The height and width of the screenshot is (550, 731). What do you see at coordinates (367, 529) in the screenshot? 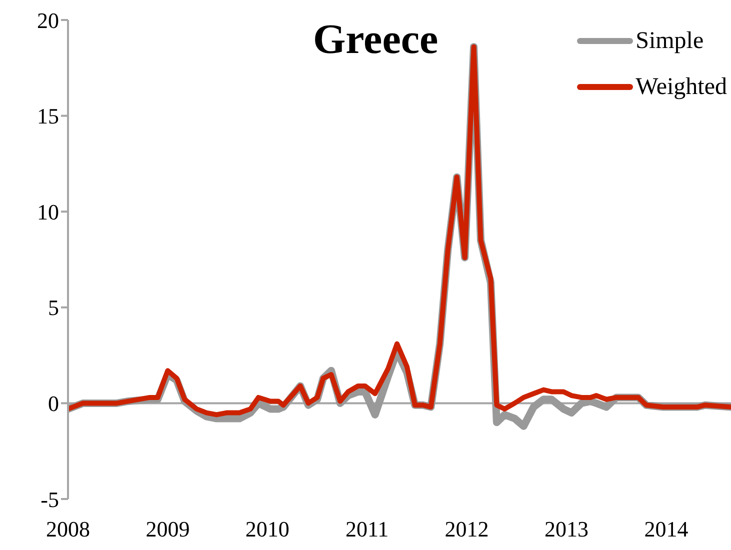
I see `x-tick-label: 2011` at bounding box center [367, 529].